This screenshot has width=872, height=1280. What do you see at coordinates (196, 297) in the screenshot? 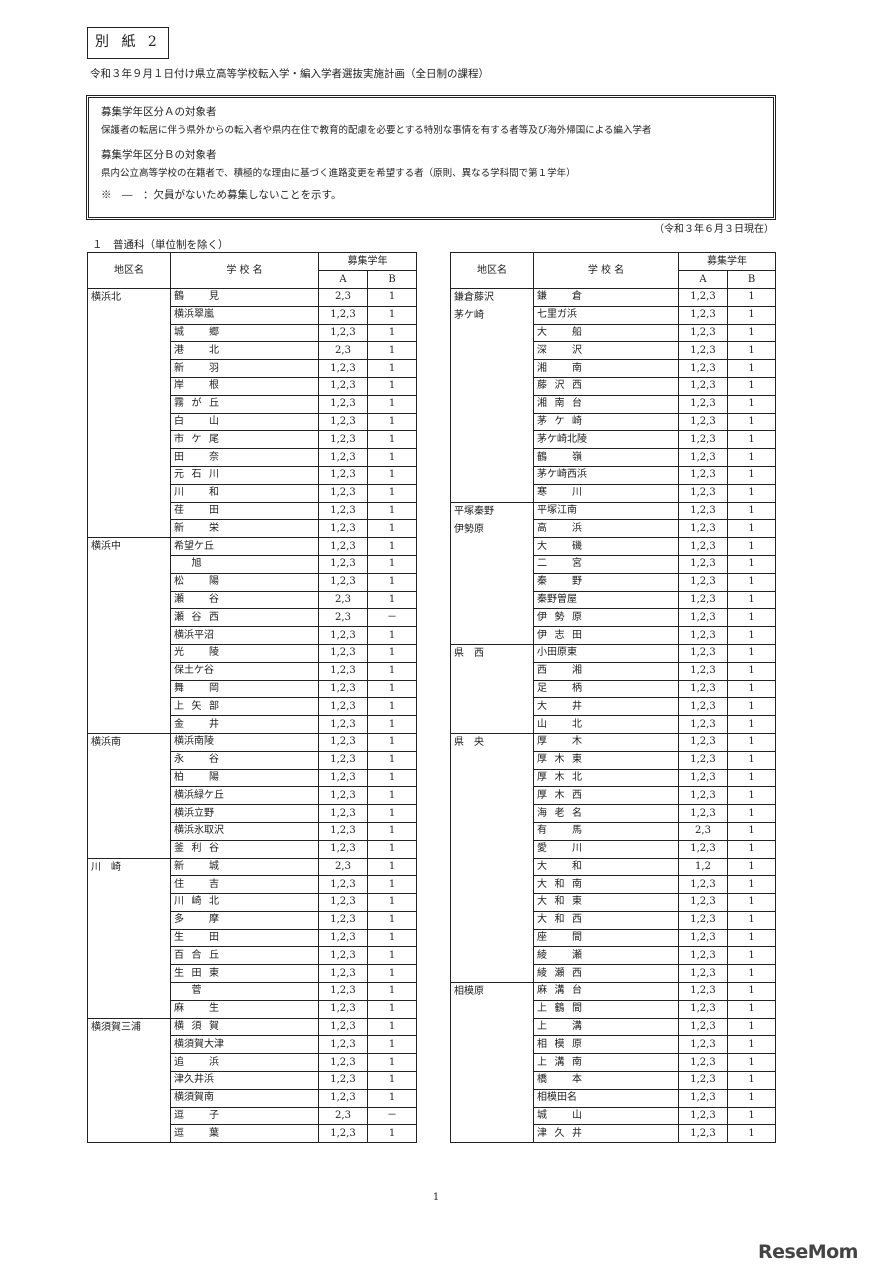
I see `school-name: 鶴見` at bounding box center [196, 297].